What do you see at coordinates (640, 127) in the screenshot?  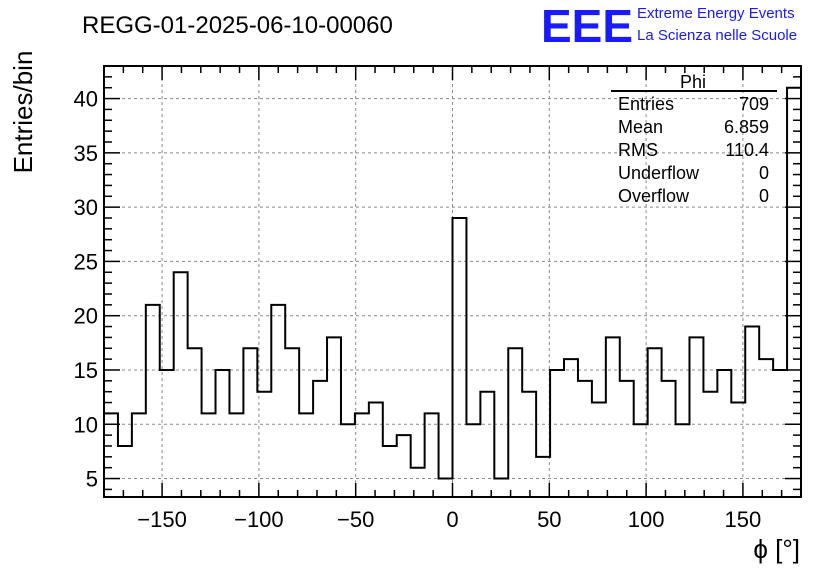 I see `stats-label: Mean` at bounding box center [640, 127].